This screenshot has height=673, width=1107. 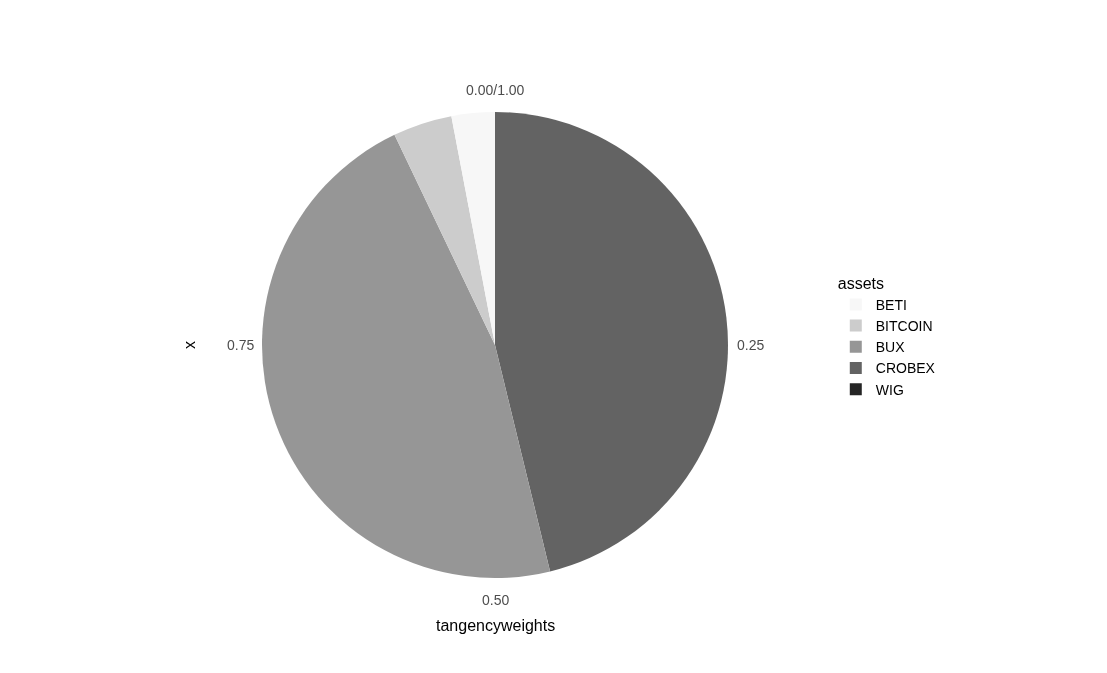 I want to click on legend-label: BITCOIN, so click(x=904, y=326).